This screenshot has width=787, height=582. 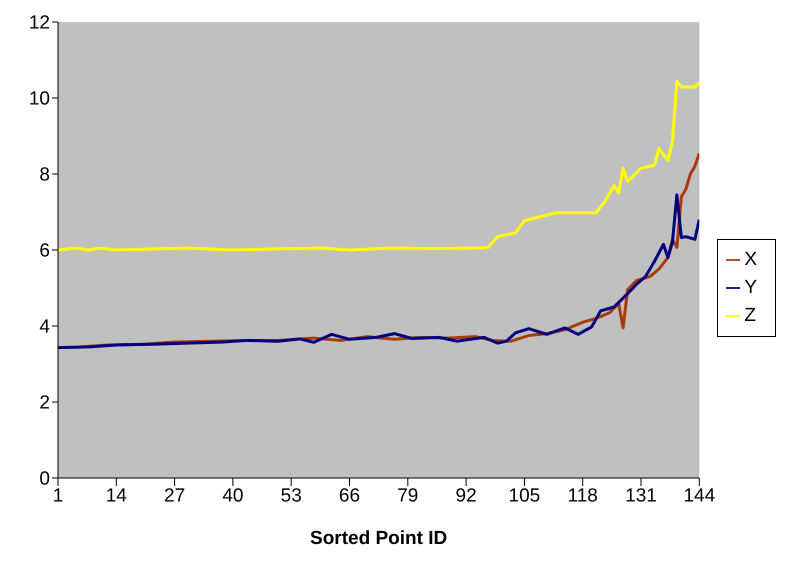 I want to click on y-tick-label: 4, so click(x=44, y=327).